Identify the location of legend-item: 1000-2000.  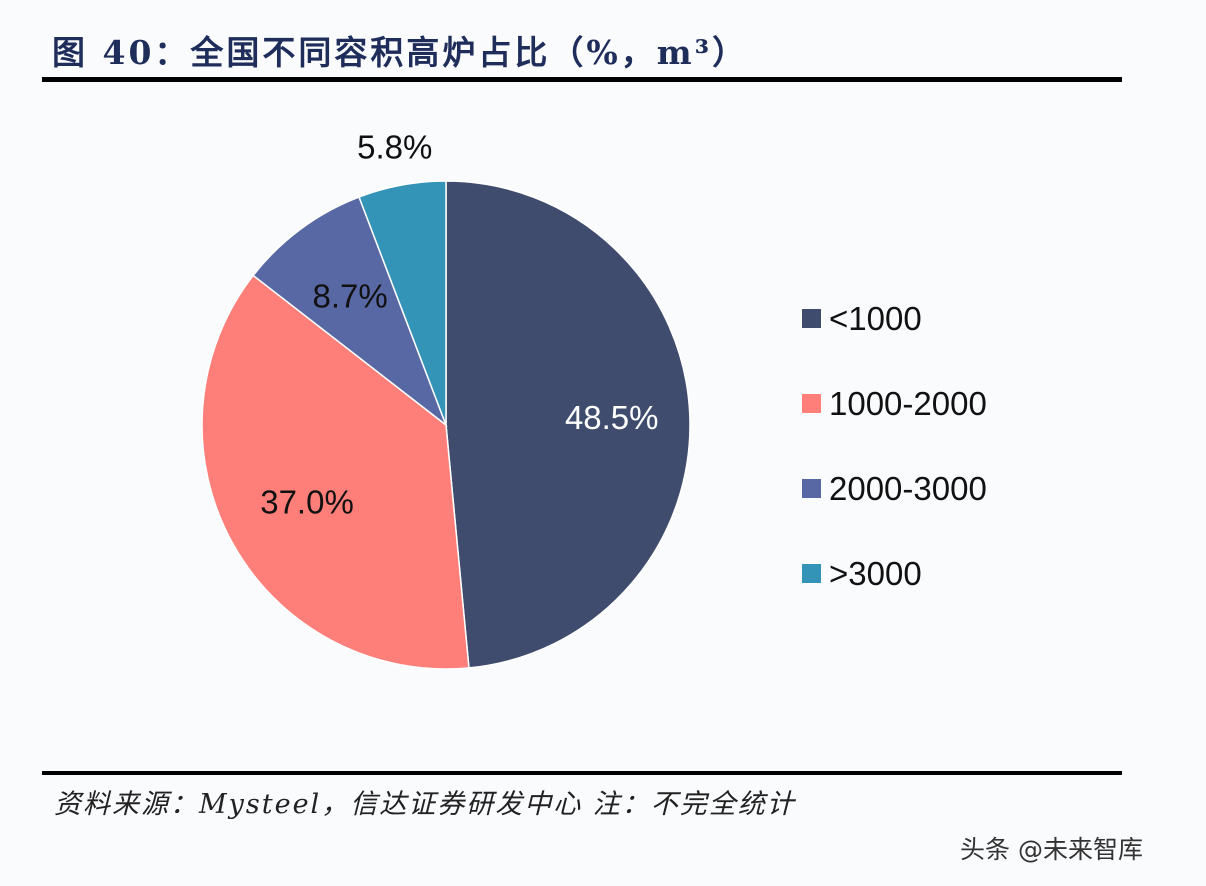
(894, 403).